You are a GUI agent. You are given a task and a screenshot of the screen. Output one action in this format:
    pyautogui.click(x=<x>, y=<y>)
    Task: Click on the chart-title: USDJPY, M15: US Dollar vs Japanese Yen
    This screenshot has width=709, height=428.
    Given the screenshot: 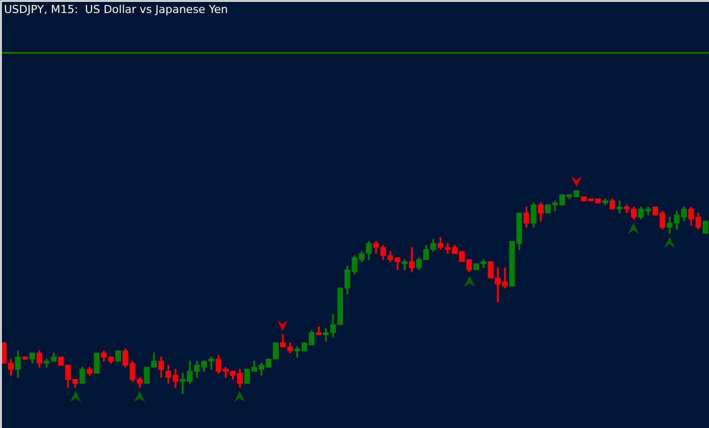 What is the action you would take?
    pyautogui.click(x=116, y=9)
    